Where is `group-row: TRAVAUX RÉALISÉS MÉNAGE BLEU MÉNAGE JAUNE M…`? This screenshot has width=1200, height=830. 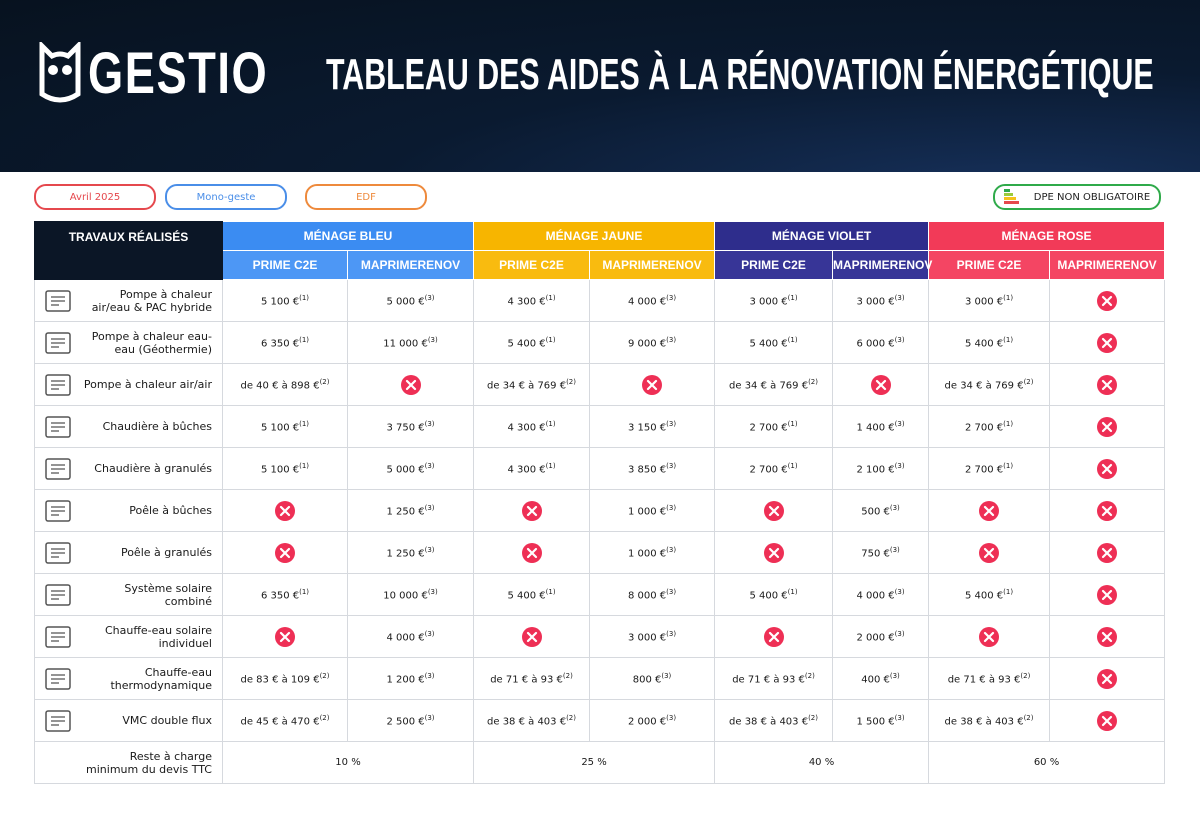 group-row: TRAVAUX RÉALISÉS MÉNAGE BLEU MÉNAGE JAUNE M… is located at coordinates (600, 250).